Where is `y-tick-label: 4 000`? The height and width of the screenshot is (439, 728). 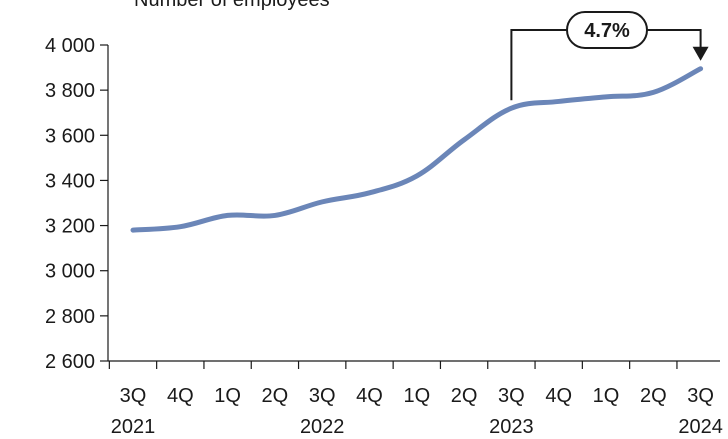
y-tick-label: 4 000 is located at coordinates (70, 46).